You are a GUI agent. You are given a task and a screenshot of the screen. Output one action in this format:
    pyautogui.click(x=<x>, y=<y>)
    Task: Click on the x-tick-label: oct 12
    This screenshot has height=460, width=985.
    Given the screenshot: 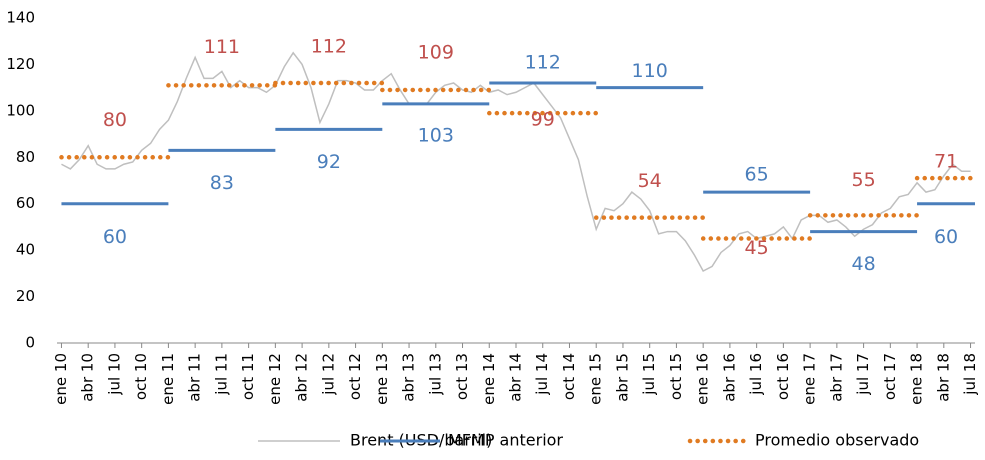 What is the action you would take?
    pyautogui.click(x=355, y=376)
    